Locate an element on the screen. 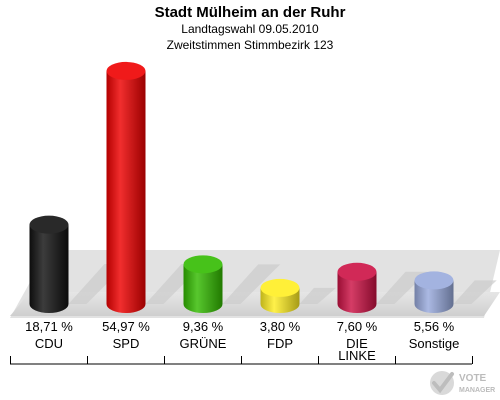  value-label: 9,36 % is located at coordinates (203, 326).